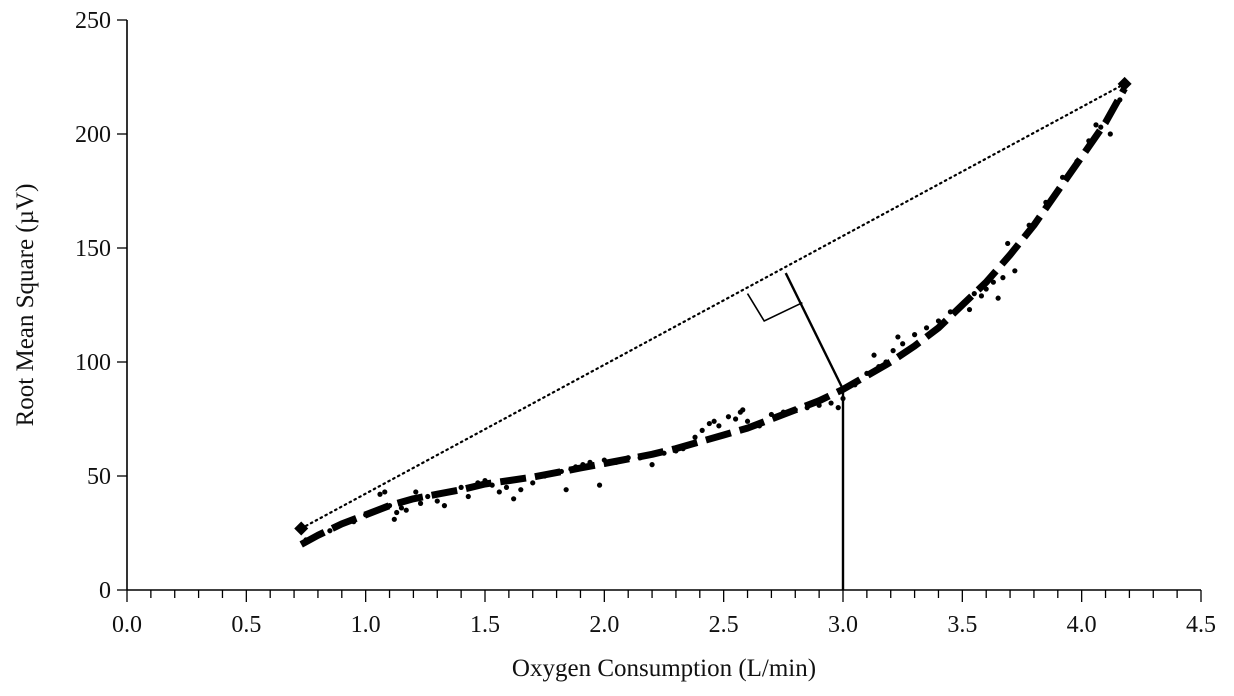 The image size is (1234, 696). I want to click on x-tick-label: 4.0, so click(1082, 625).